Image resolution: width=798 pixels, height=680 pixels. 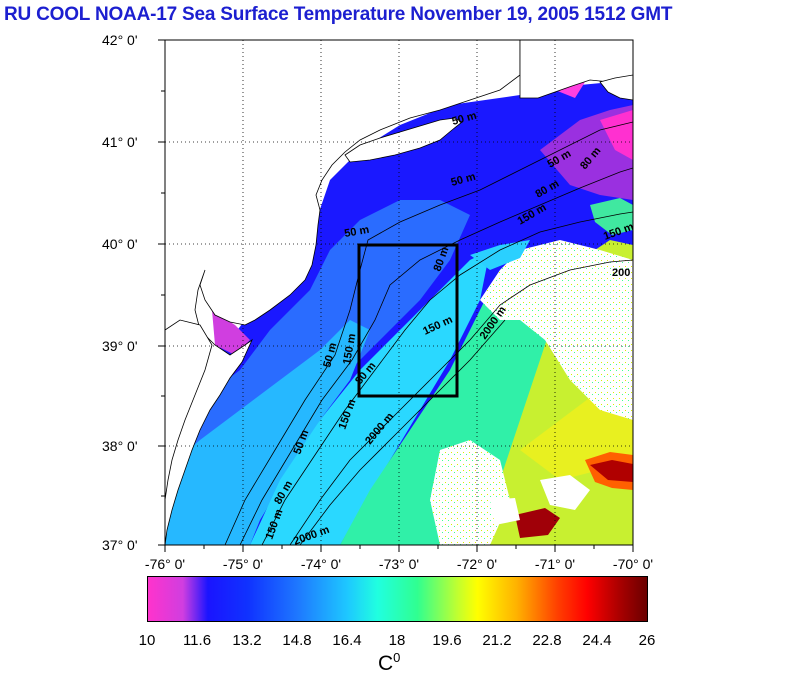 I want to click on contour-label-200: 200, so click(x=621, y=273).